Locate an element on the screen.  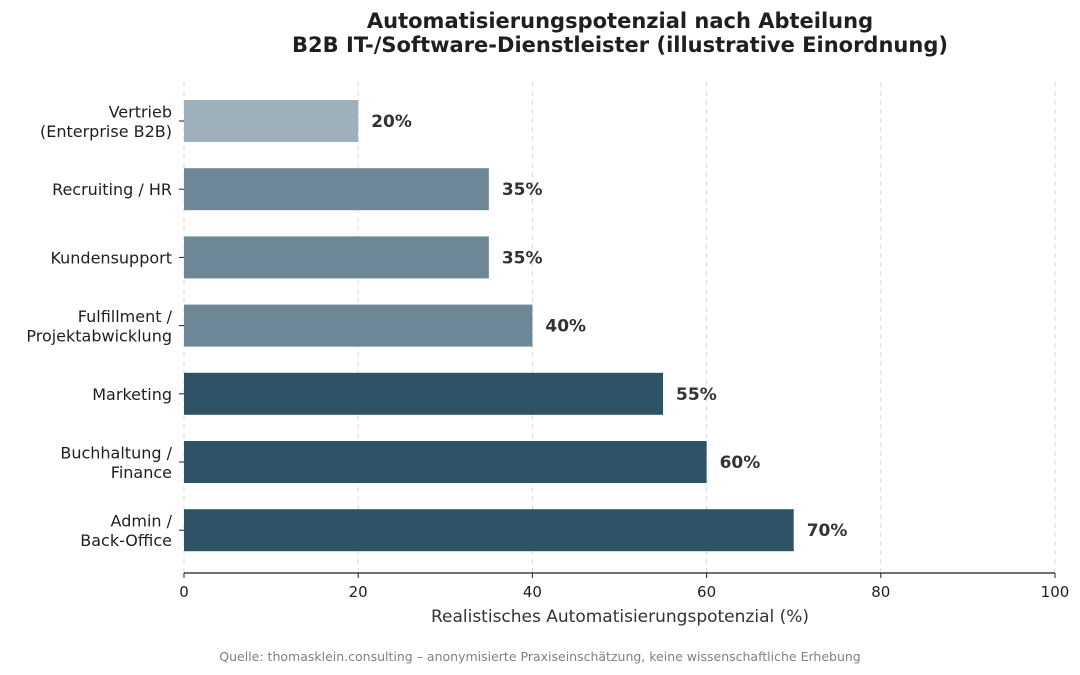
x-tick-label: 60 is located at coordinates (706, 592).